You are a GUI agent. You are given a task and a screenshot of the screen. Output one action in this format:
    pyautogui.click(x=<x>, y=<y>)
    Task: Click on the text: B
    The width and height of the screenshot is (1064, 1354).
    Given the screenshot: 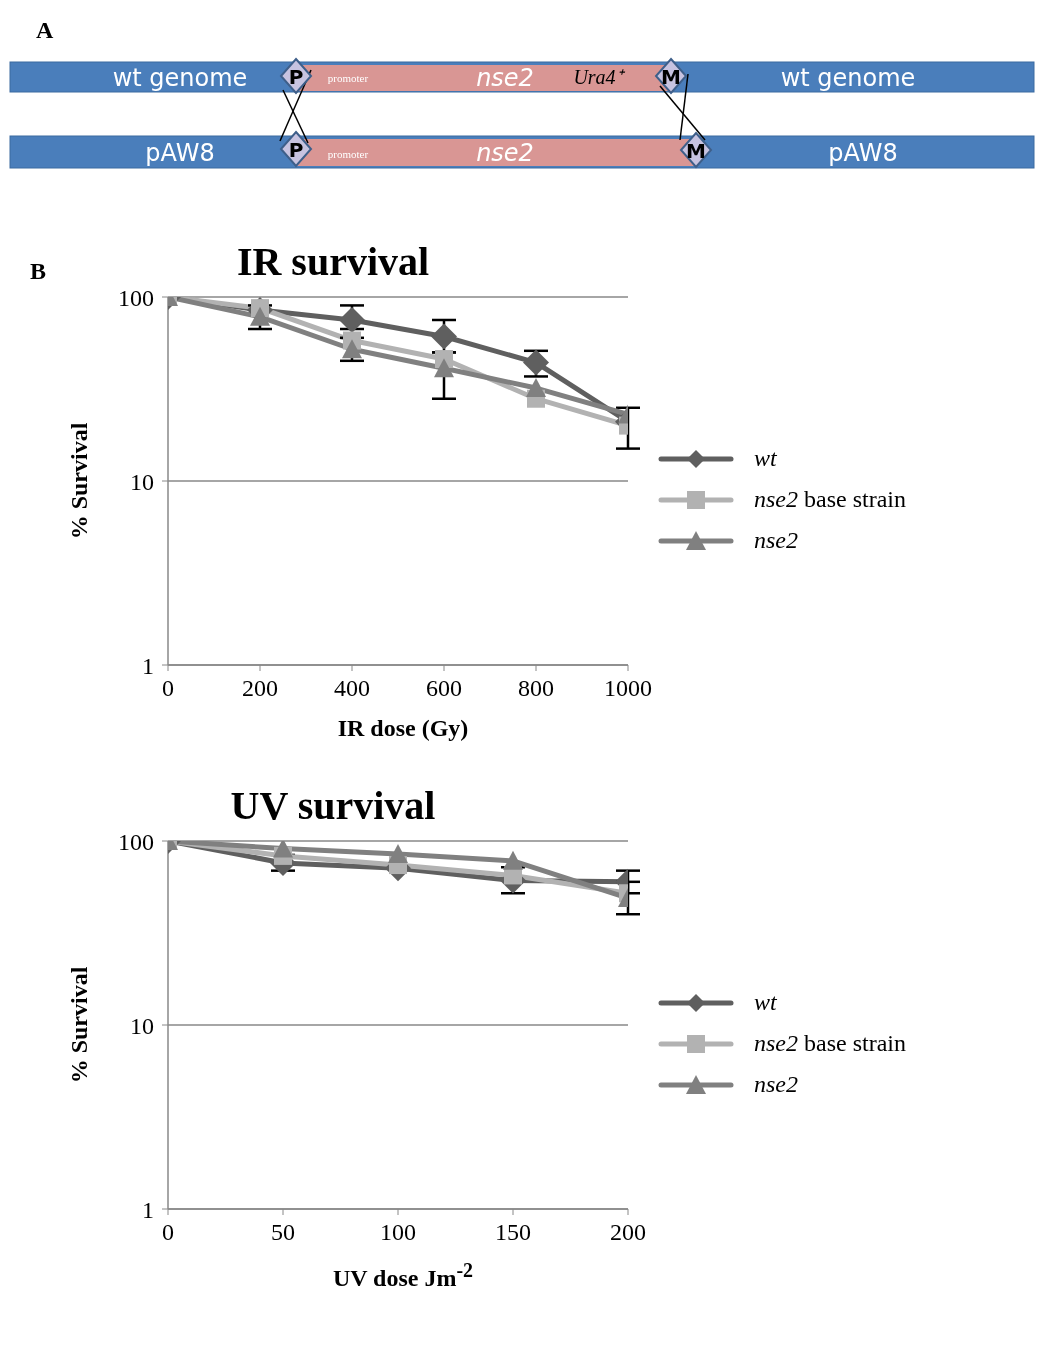 What is the action you would take?
    pyautogui.click(x=38, y=271)
    